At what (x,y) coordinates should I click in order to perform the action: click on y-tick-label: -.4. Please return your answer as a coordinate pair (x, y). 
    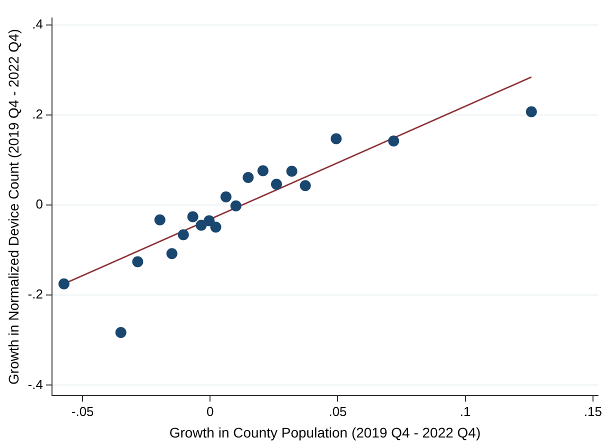
    Looking at the image, I should click on (35, 384).